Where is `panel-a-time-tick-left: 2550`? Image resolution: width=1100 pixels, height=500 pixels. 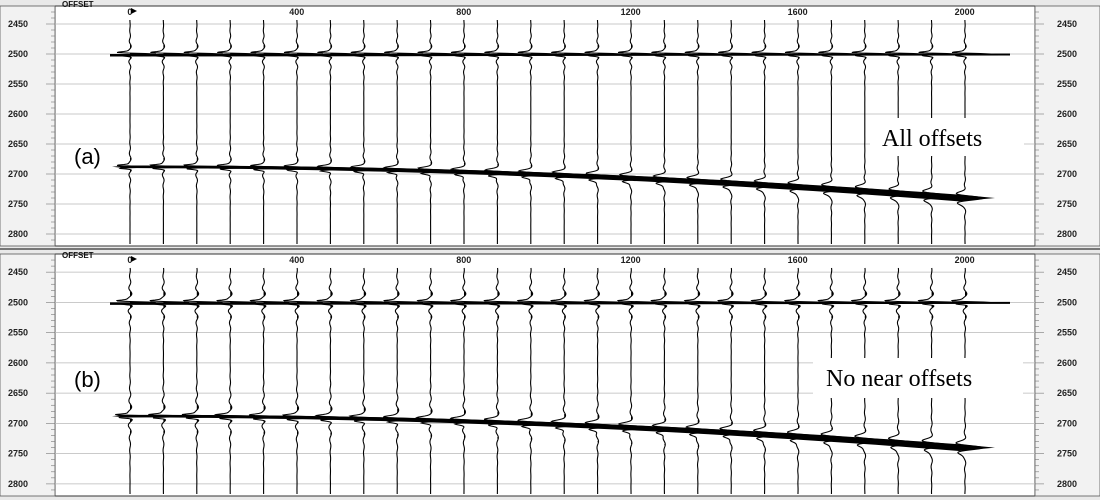 panel-a-time-tick-left: 2550 is located at coordinates (18, 84).